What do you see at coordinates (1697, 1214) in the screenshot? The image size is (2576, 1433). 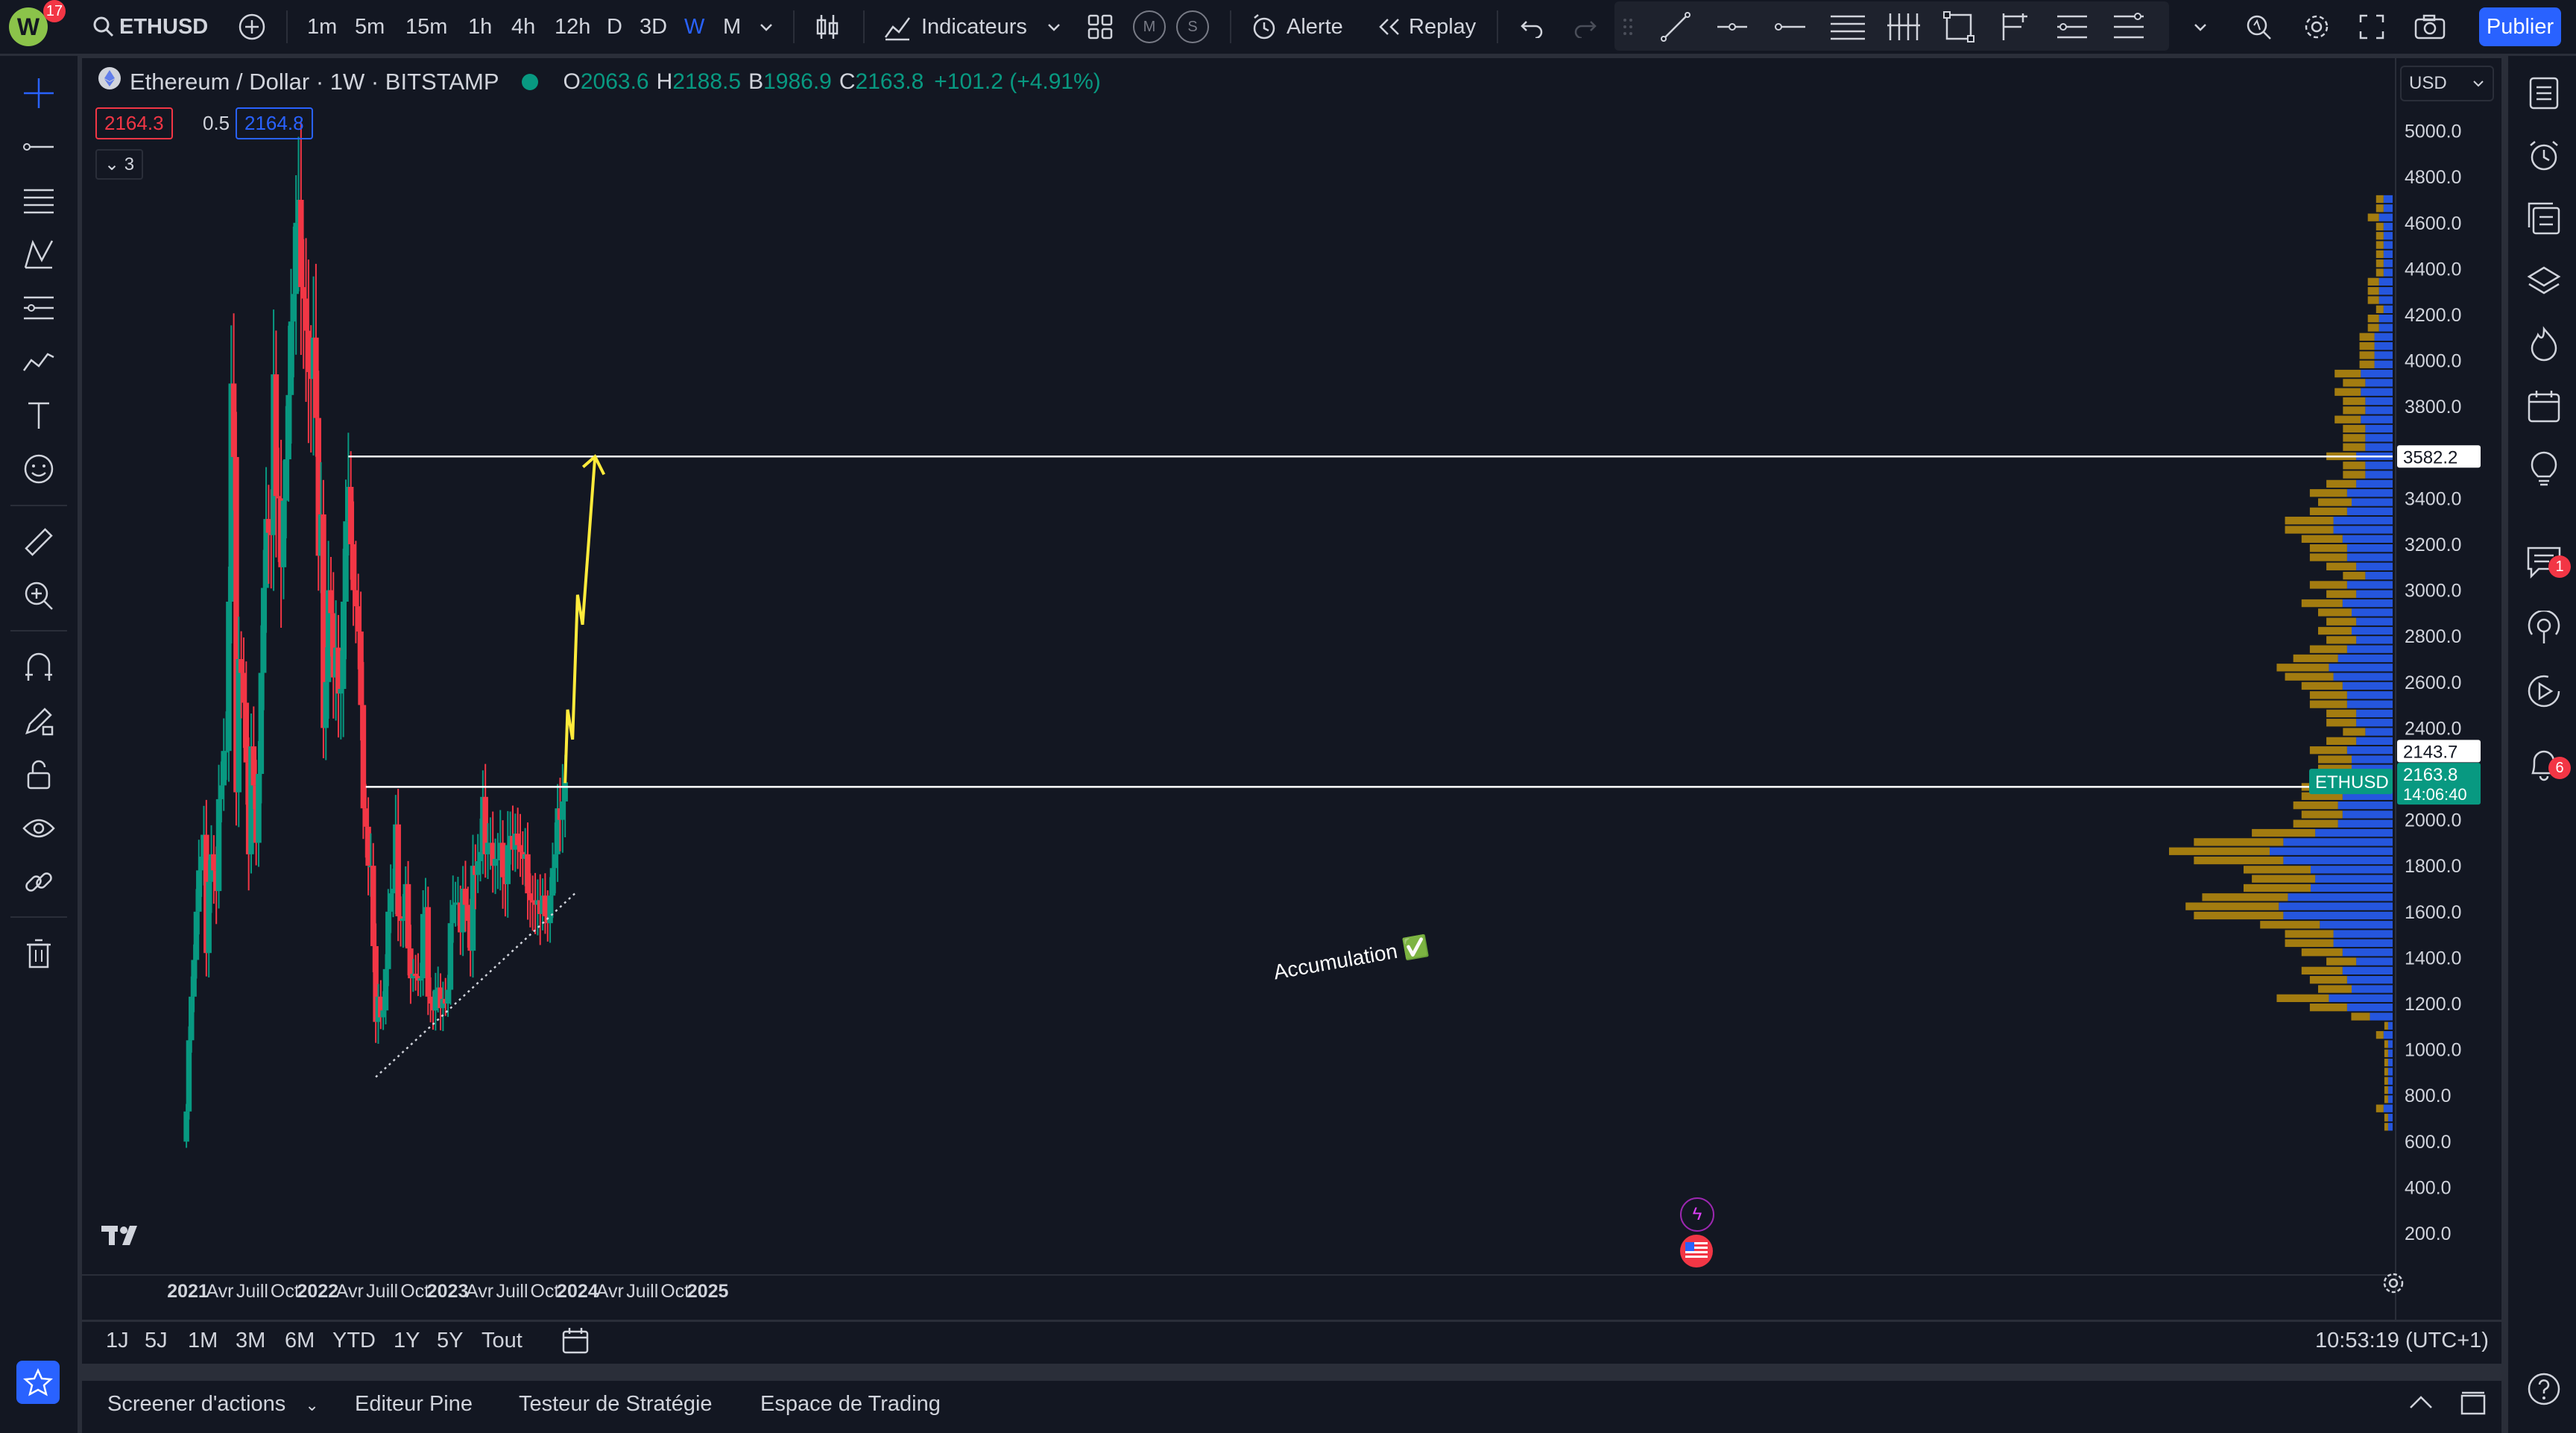 I see `event-flash-icon: ϟ` at bounding box center [1697, 1214].